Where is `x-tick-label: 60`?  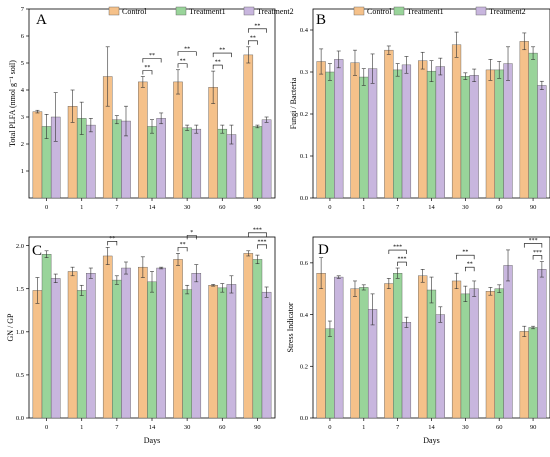
x-tick-label: 60 is located at coordinates (499, 207).